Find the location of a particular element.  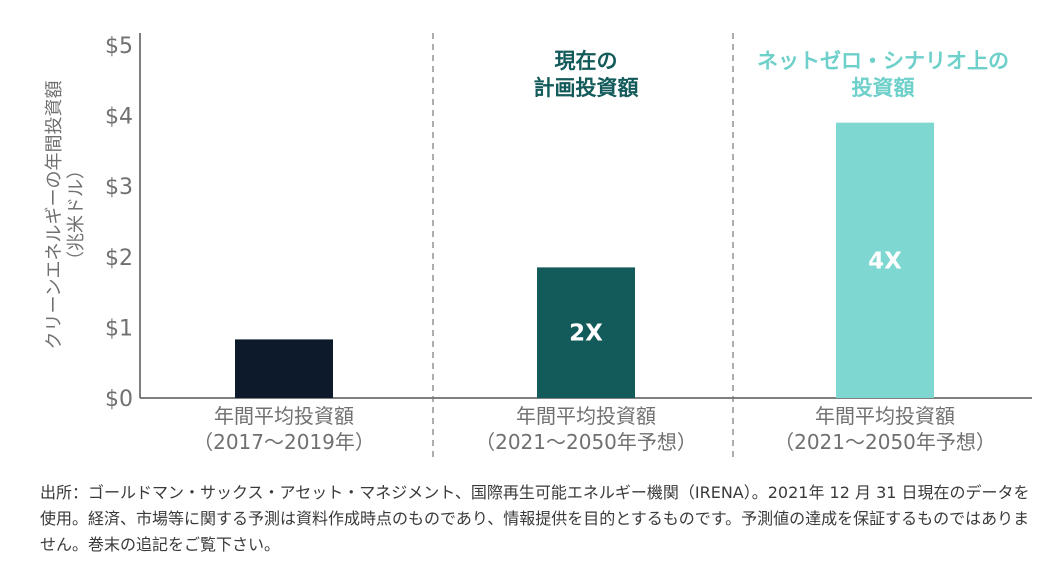

column-annotation: 現在の is located at coordinates (586, 61).